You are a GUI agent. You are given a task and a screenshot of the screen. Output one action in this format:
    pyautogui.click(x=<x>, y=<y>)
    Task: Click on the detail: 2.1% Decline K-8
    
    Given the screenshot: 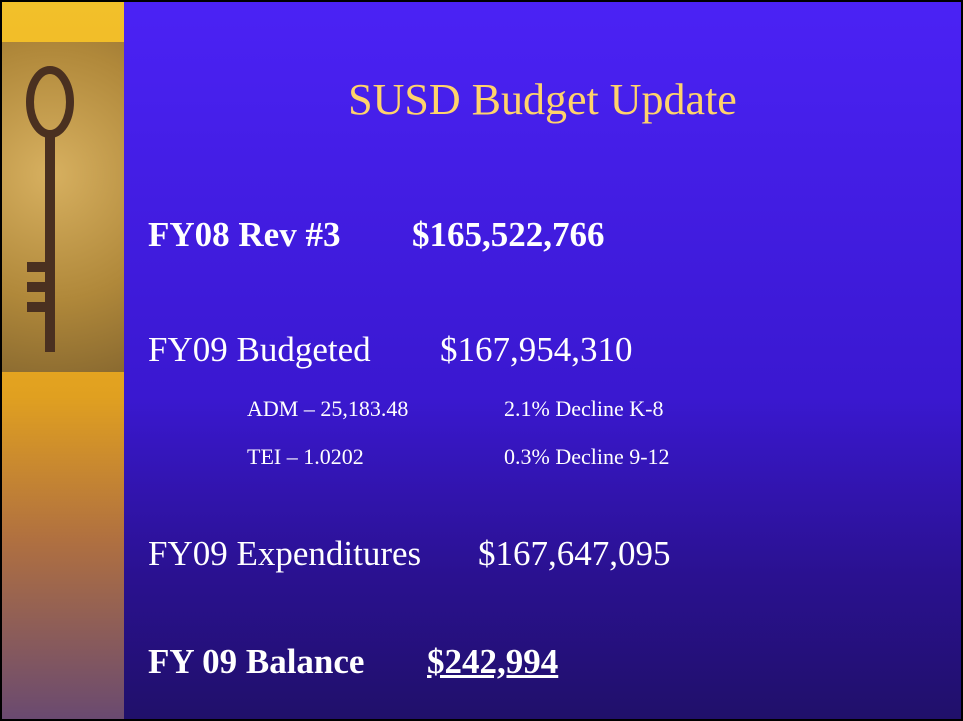 What is the action you would take?
    pyautogui.click(x=584, y=408)
    